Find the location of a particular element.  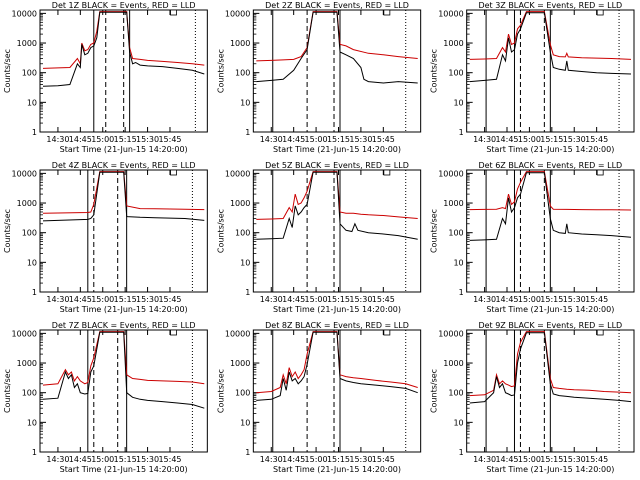

panel-title: Det 8Z BLACK = Events, RED = LLD is located at coordinates (337, 325).